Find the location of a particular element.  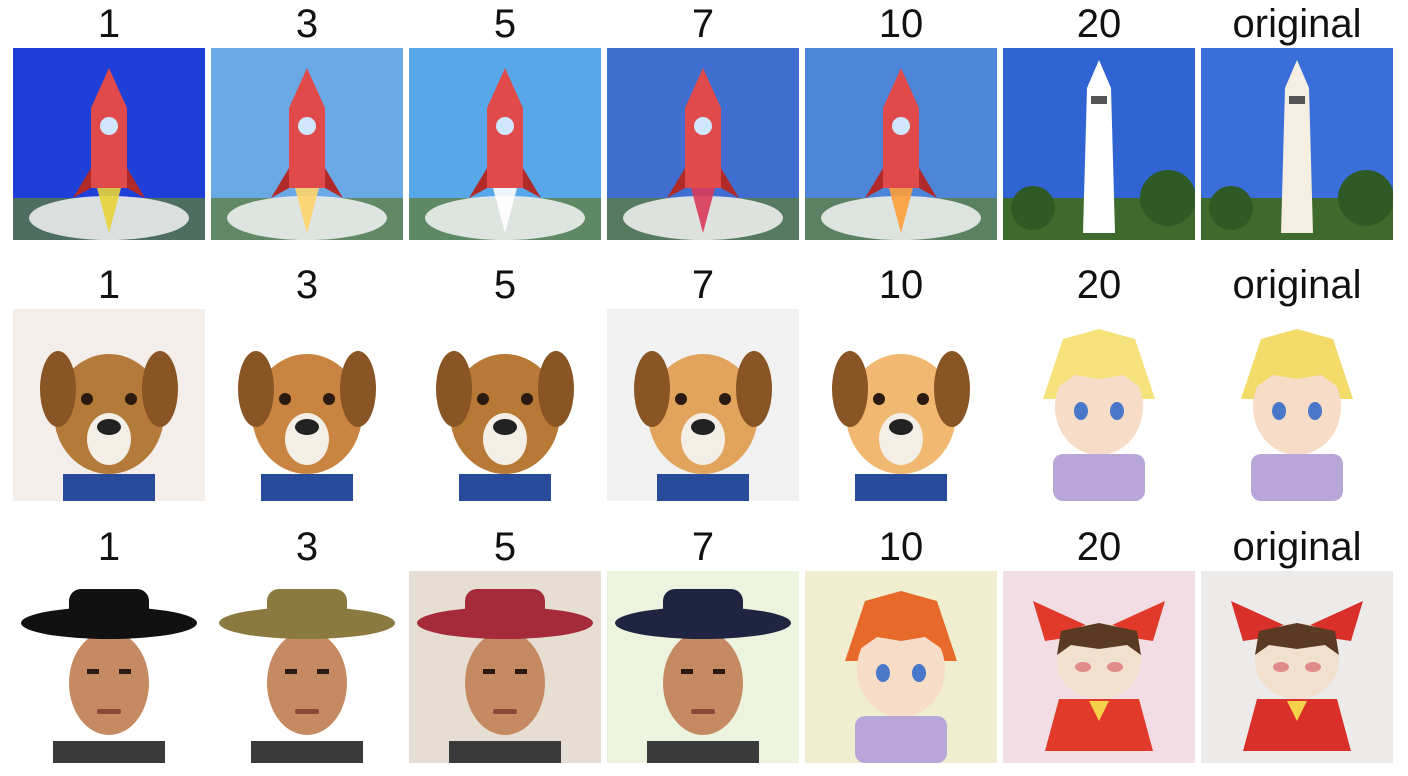

puppy-in-jacket-image is located at coordinates (901, 405).